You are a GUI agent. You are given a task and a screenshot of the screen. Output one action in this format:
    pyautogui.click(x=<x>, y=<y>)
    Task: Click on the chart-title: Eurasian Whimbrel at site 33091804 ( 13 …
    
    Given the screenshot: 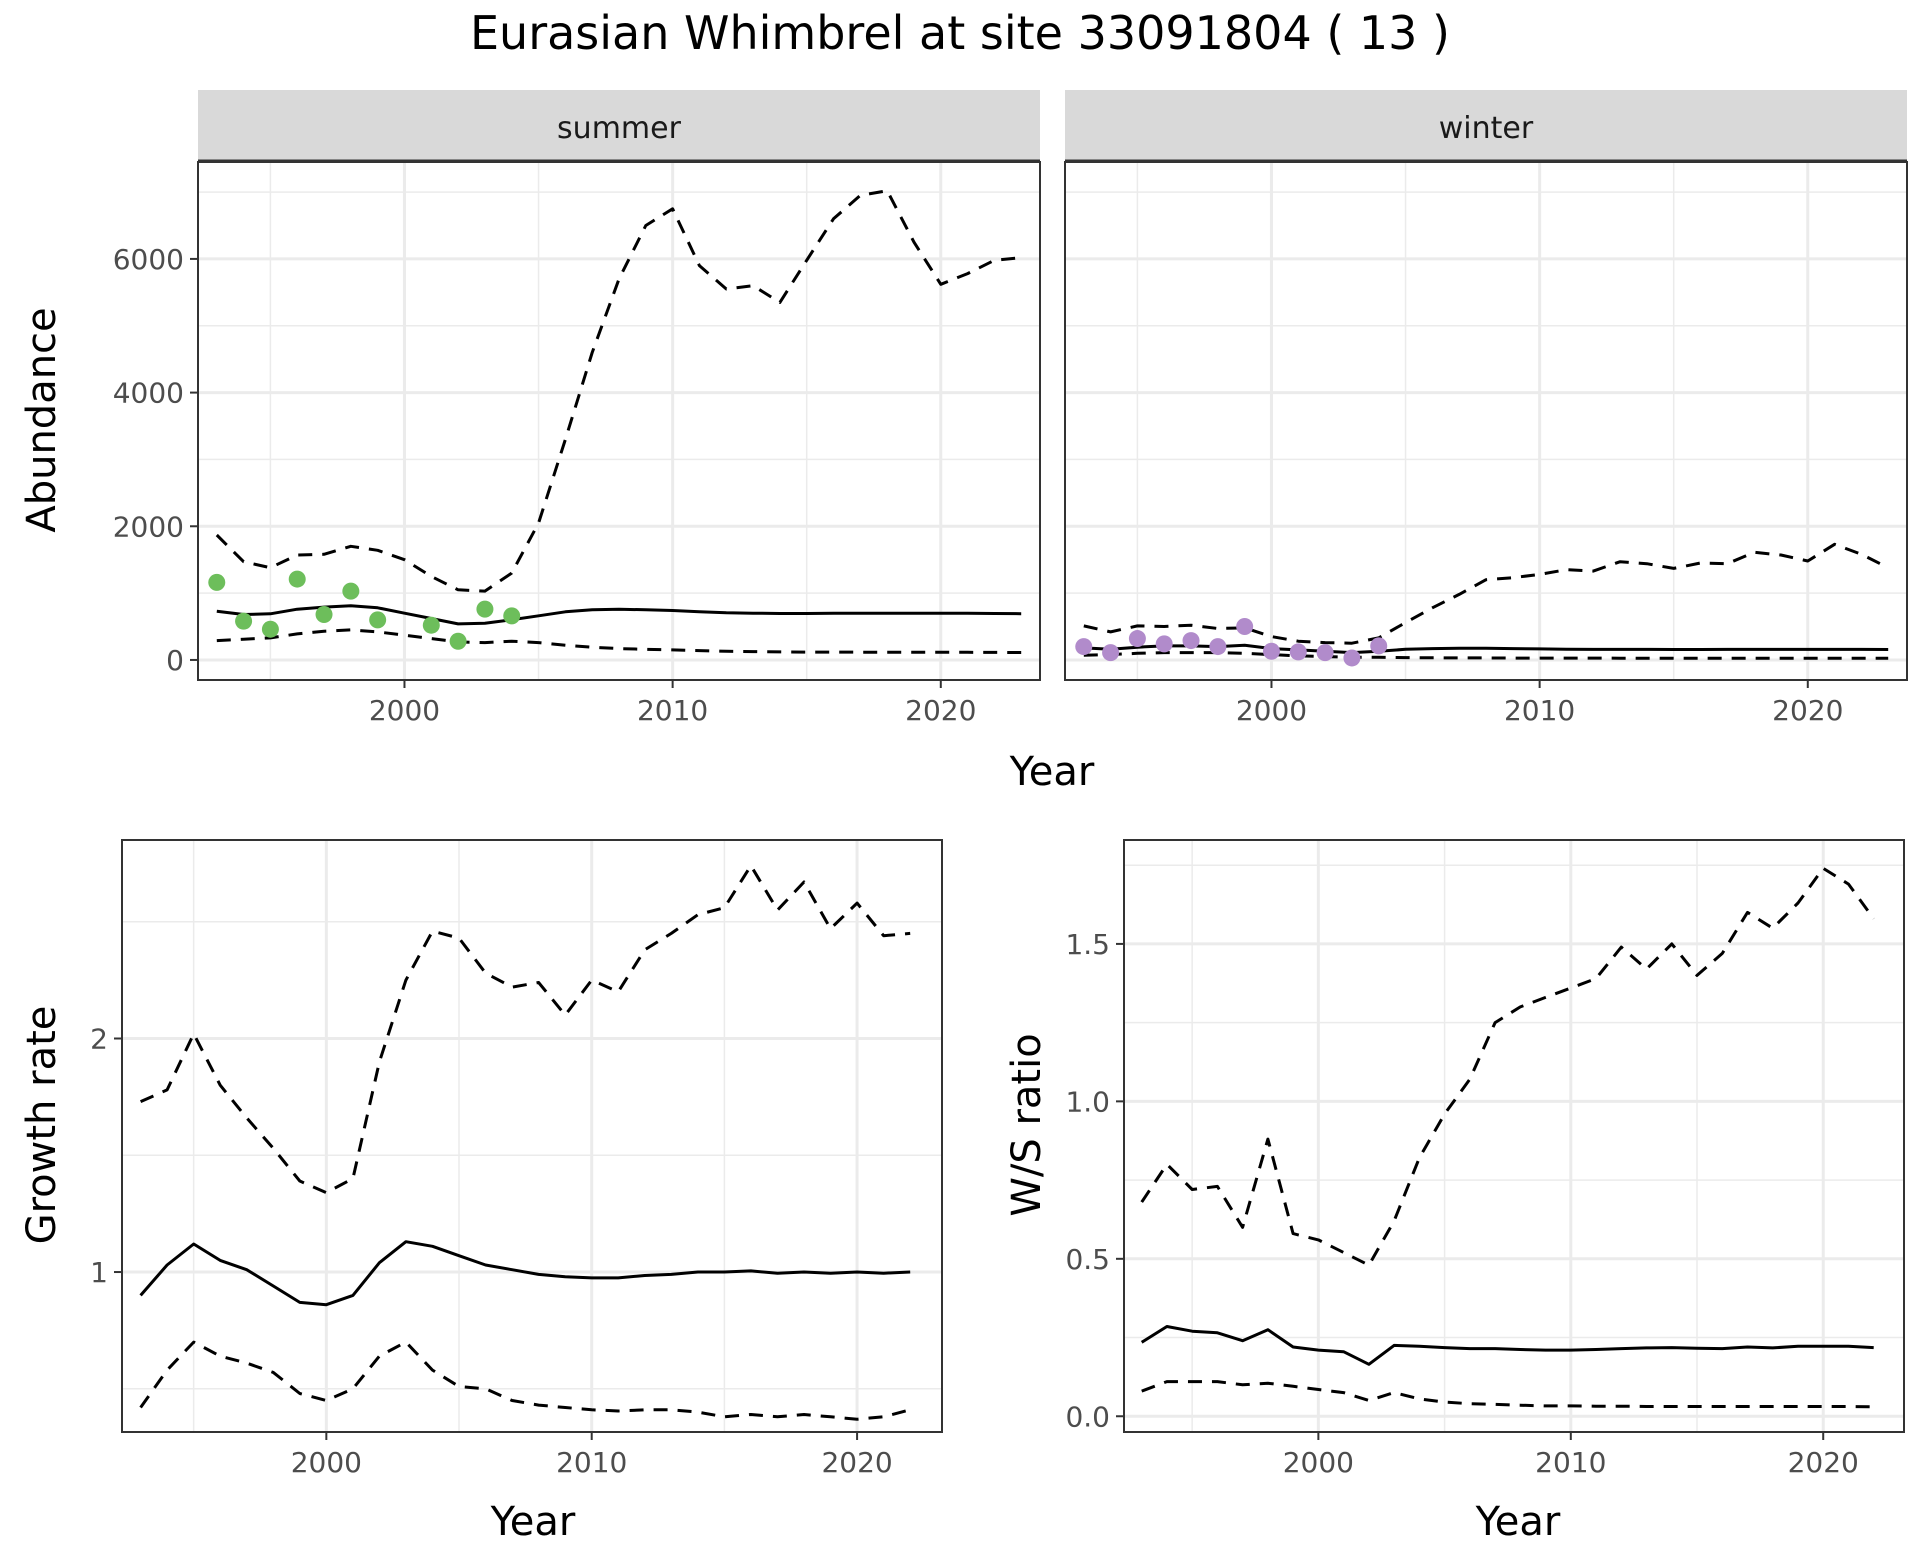 What is the action you would take?
    pyautogui.click(x=960, y=33)
    